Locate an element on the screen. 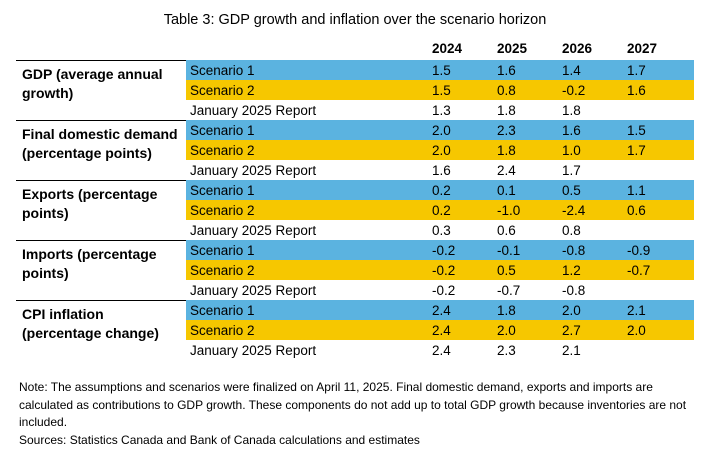  table-row: Scenario 2 1.5 0.8 -0.2 1.6 is located at coordinates (355, 90).